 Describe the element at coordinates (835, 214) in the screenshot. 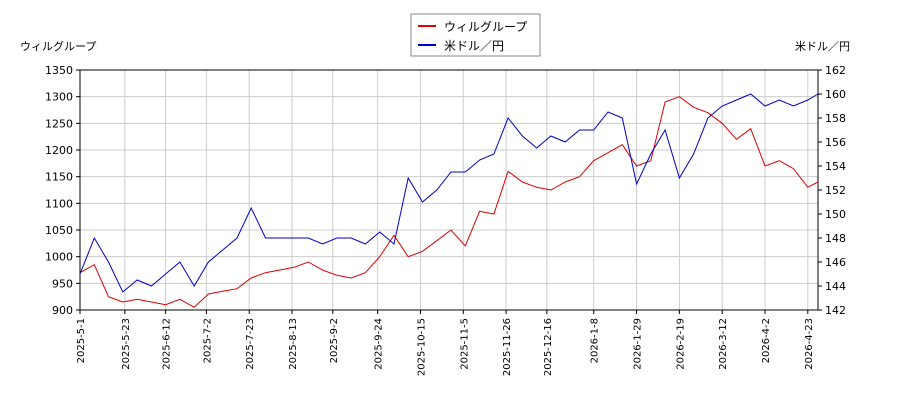

I see `y2-tick-label: 150` at that location.